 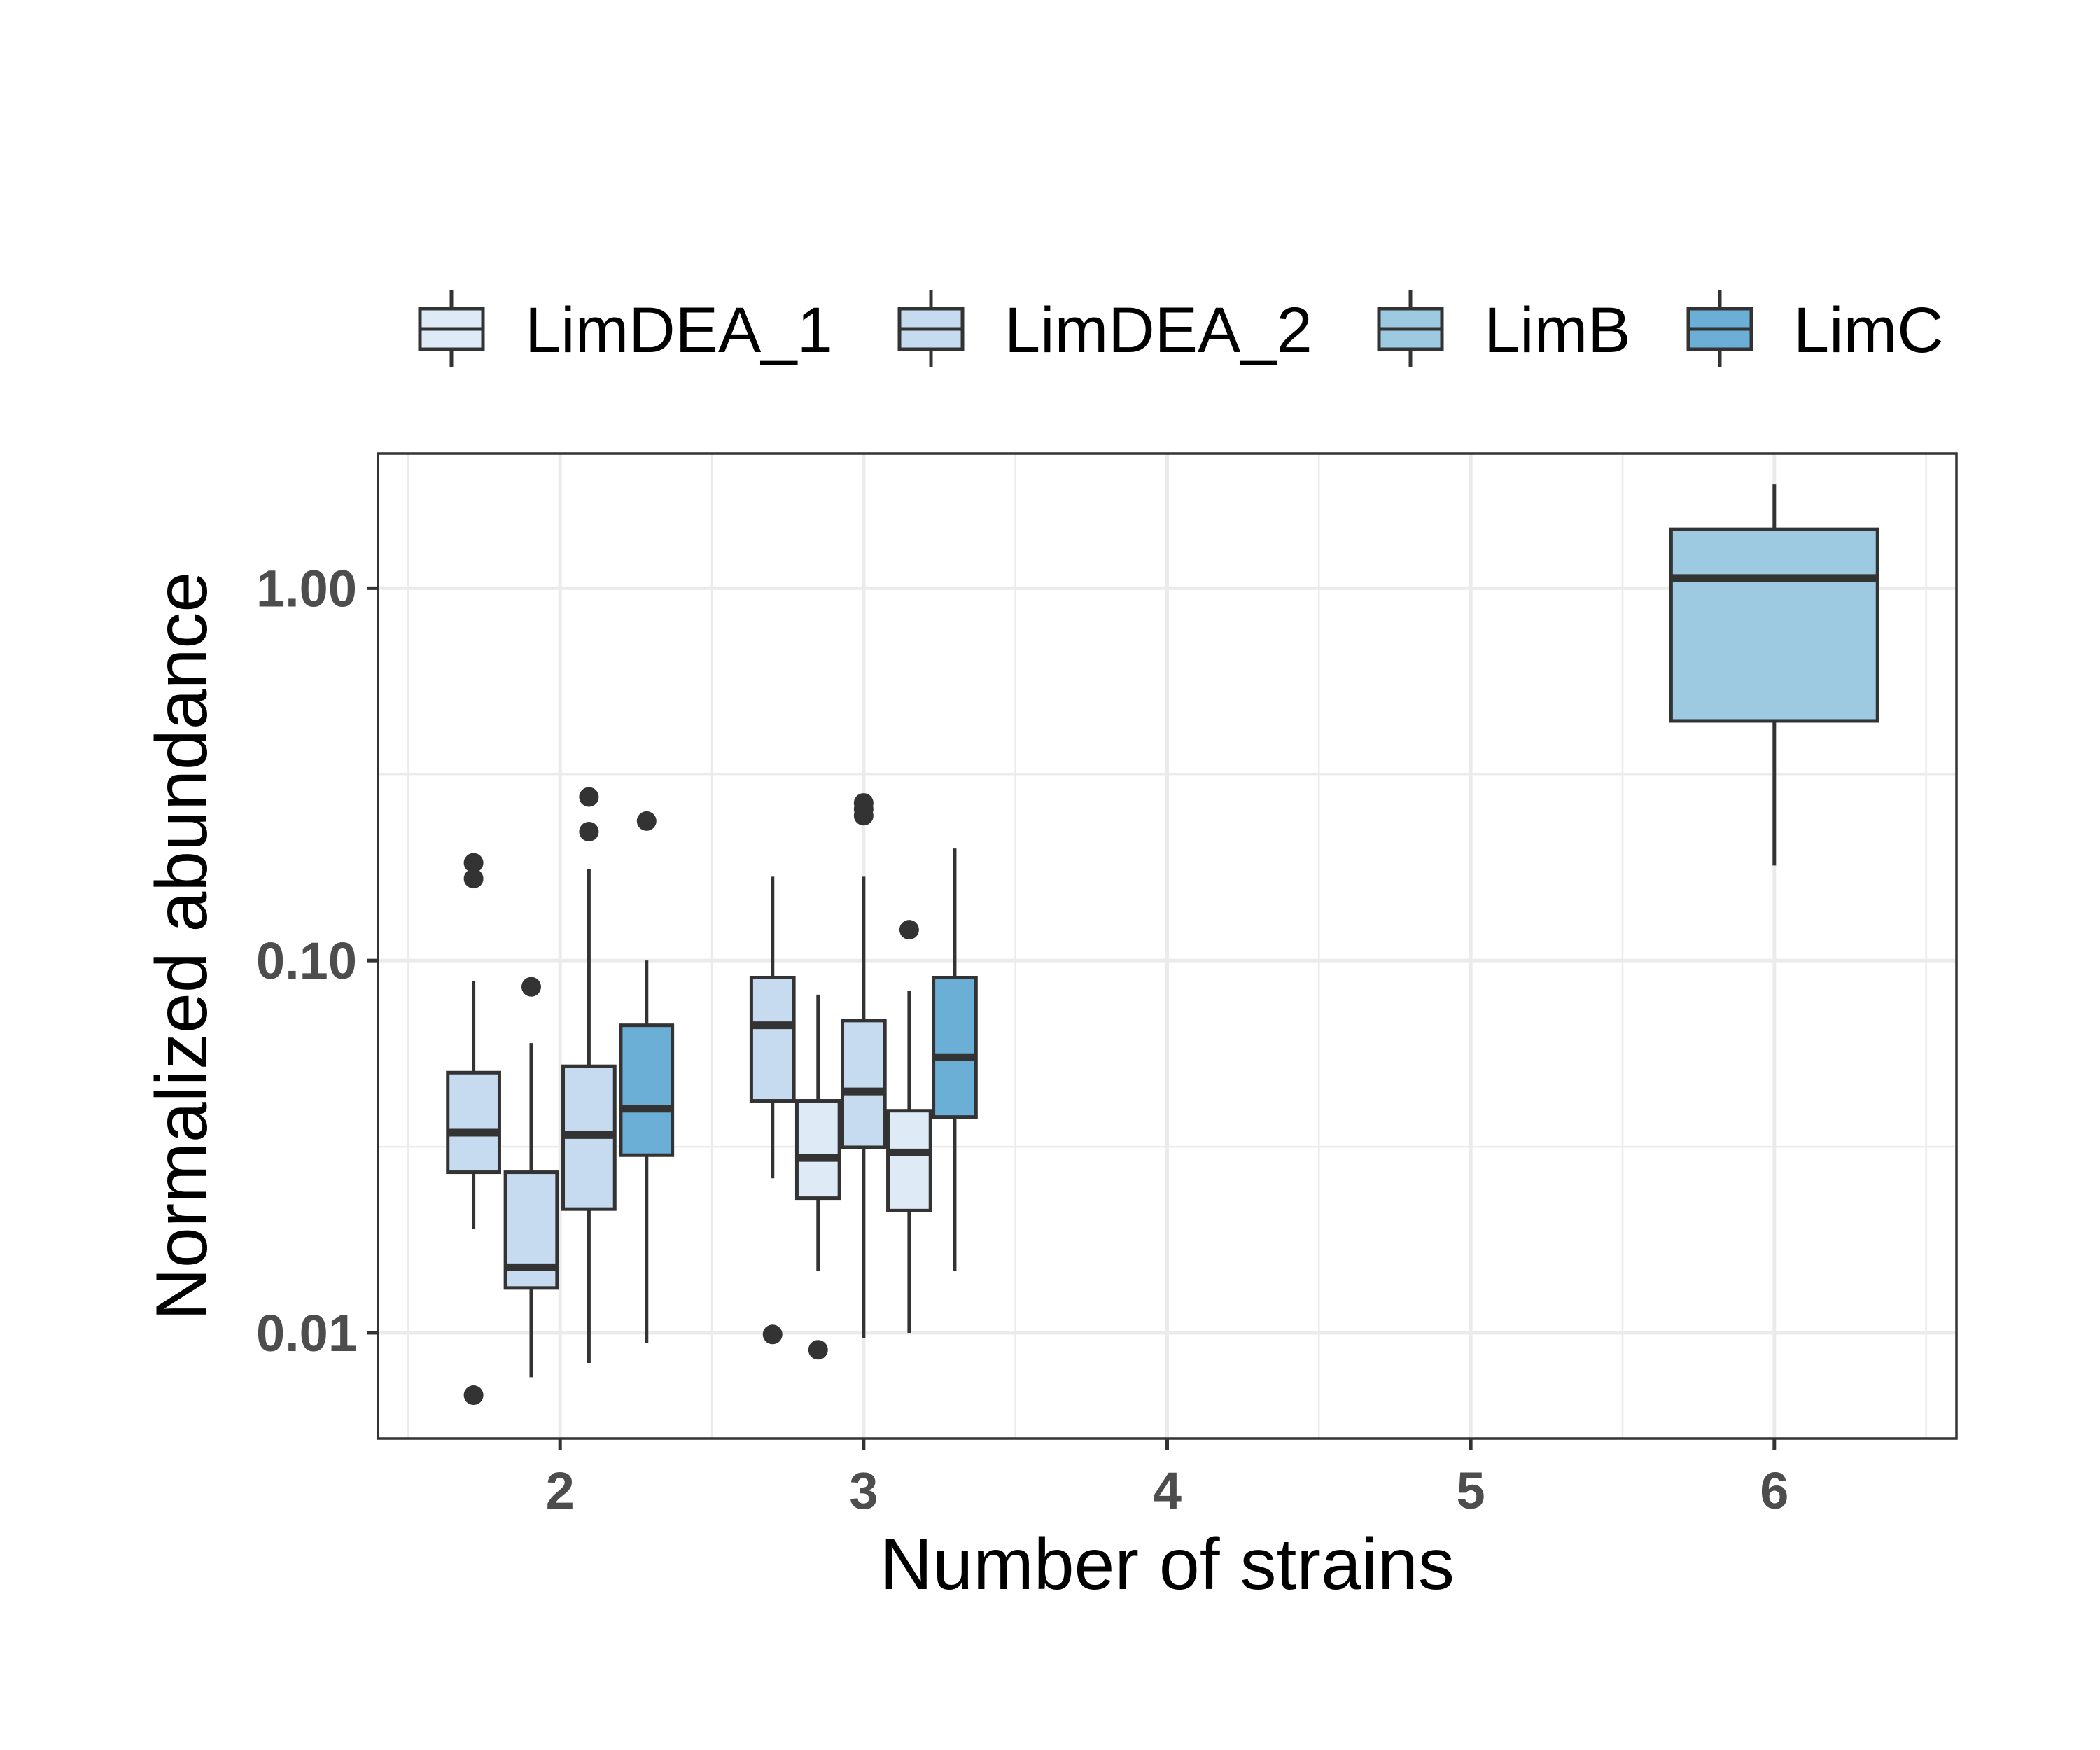 What do you see at coordinates (1158, 330) in the screenshot?
I see `legend-label: LimDEA_2` at bounding box center [1158, 330].